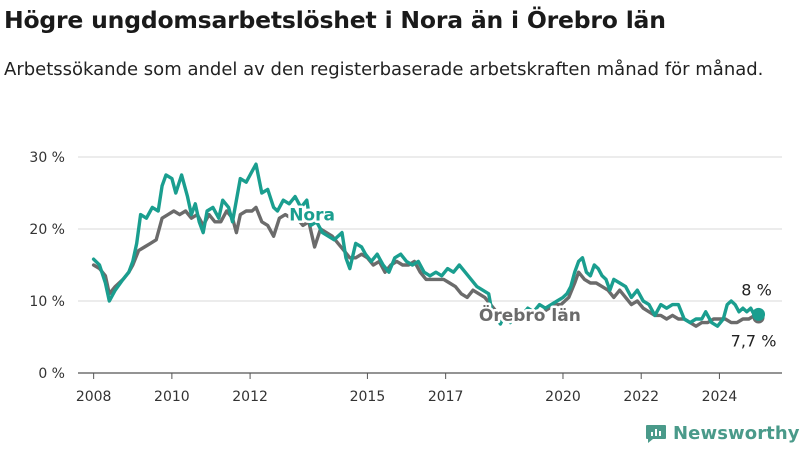  I want to click on y-tick-label: 30 %, so click(47, 158).